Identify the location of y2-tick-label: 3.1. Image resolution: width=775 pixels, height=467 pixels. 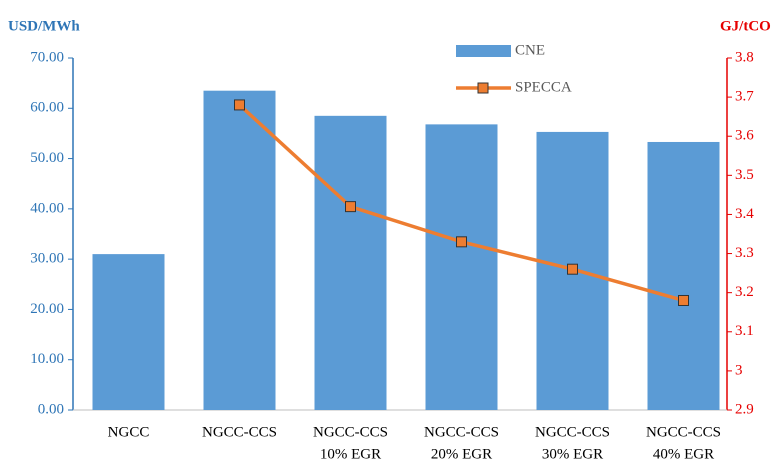
(744, 331).